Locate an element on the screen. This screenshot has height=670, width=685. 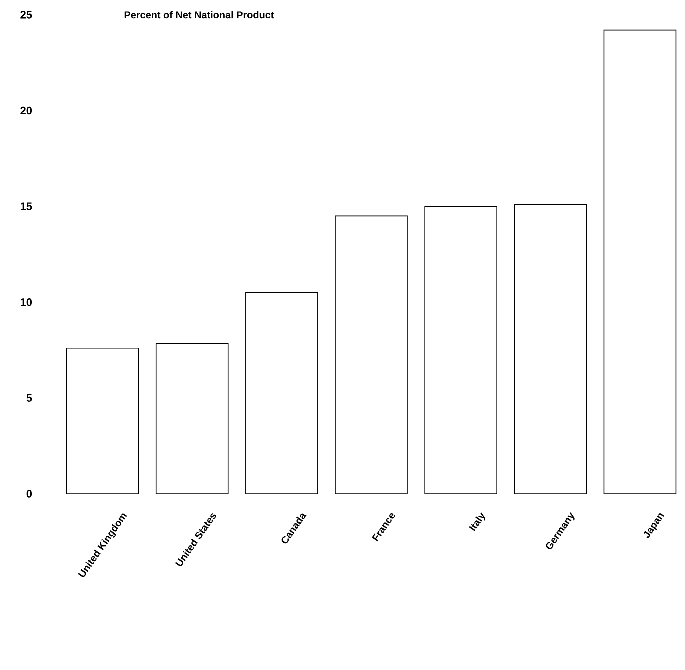
y-tick-label: 5 is located at coordinates (29, 398).